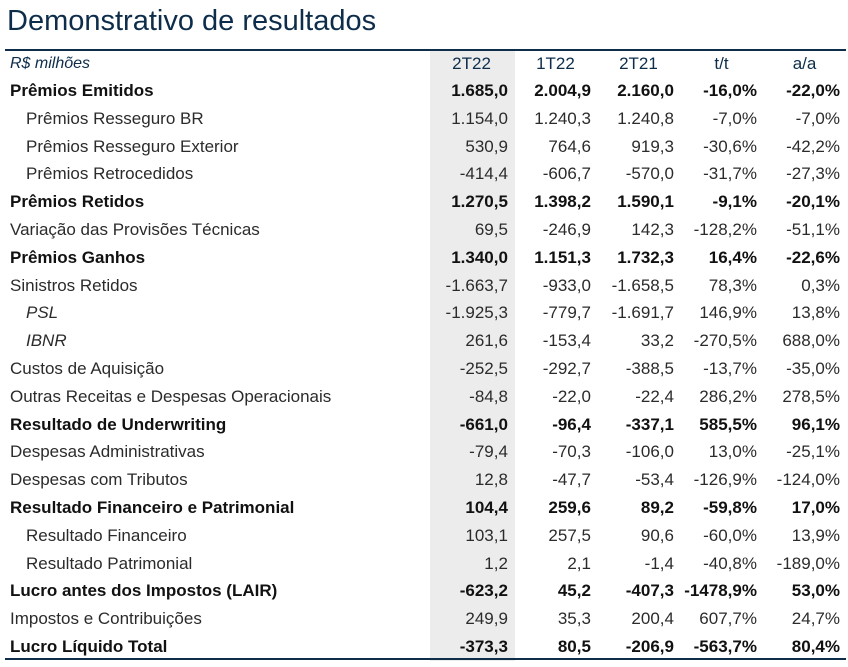 This screenshot has width=848, height=667. What do you see at coordinates (657, 341) in the screenshot?
I see `value-2t21: 33,2` at bounding box center [657, 341].